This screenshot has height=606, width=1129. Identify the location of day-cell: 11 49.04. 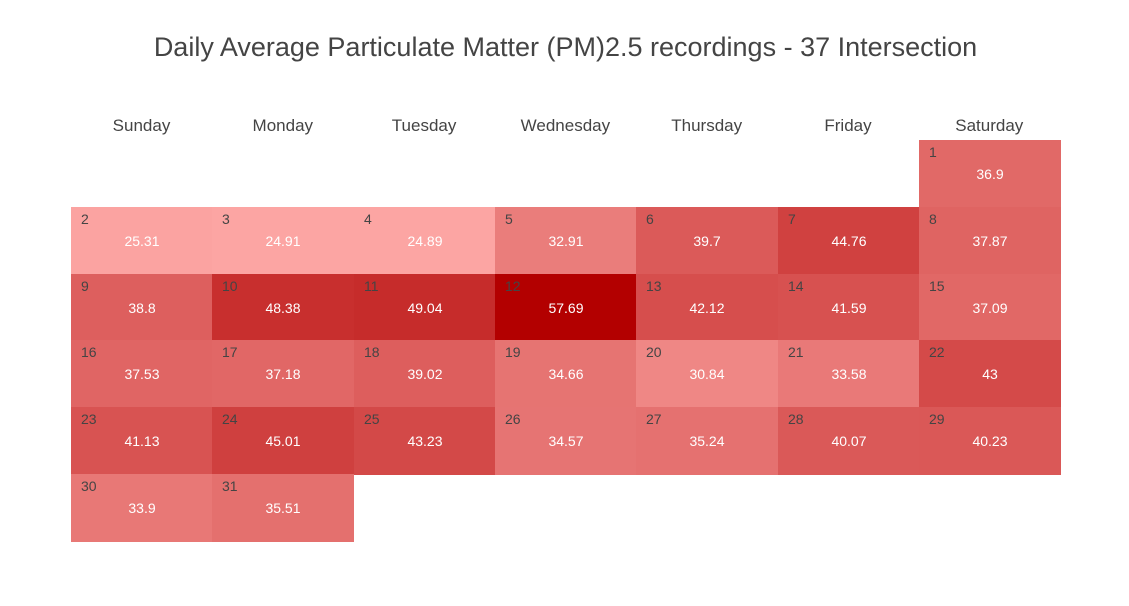
(425, 308).